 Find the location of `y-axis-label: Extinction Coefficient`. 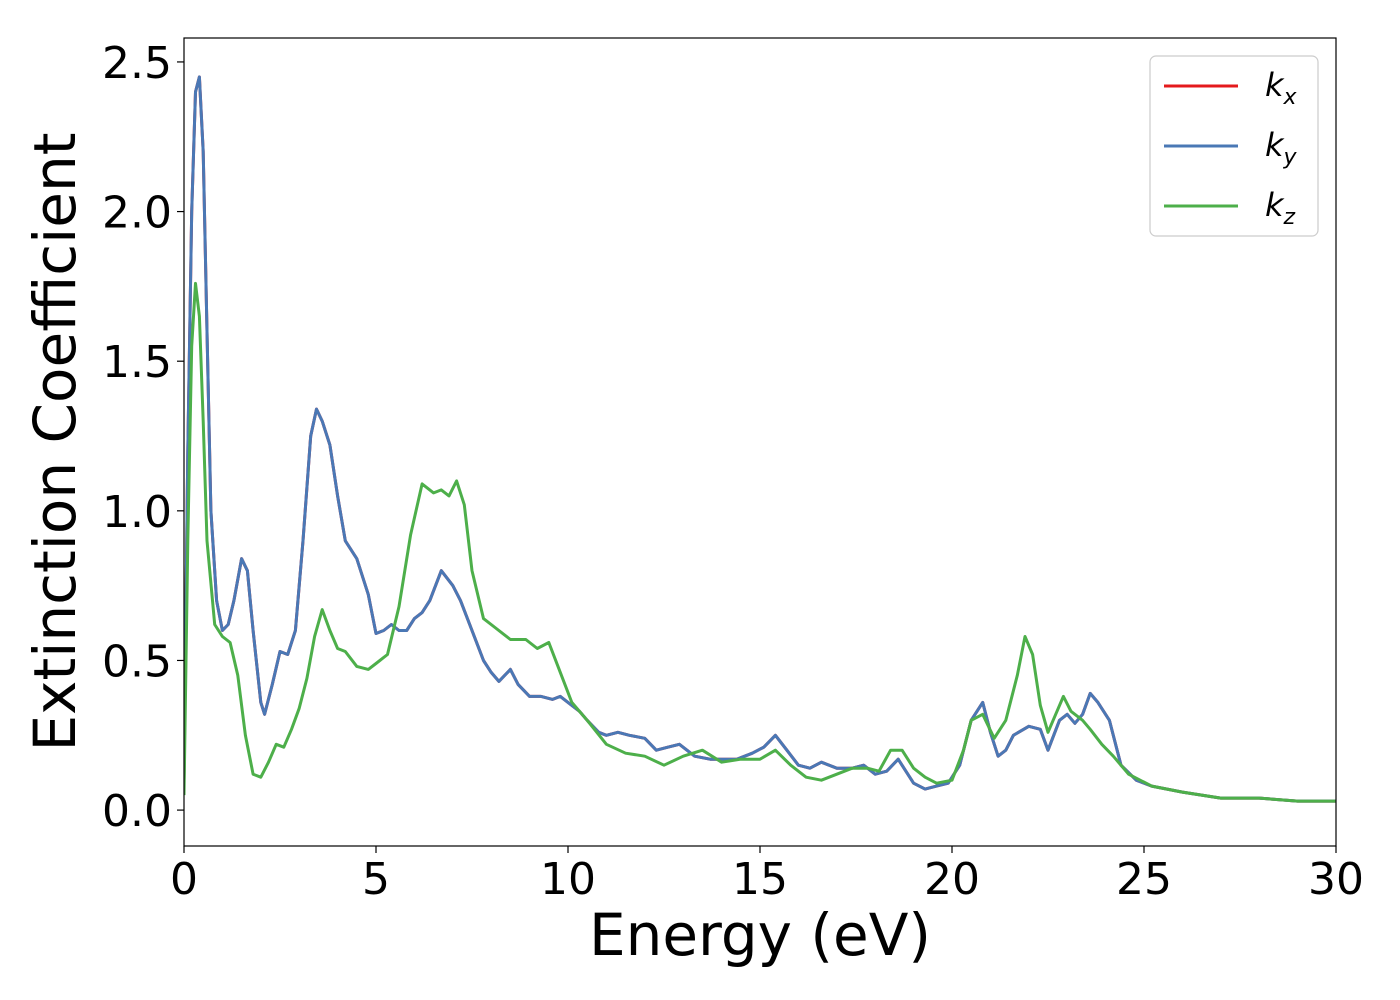

y-axis-label: Extinction Coefficient is located at coordinates (55, 442).